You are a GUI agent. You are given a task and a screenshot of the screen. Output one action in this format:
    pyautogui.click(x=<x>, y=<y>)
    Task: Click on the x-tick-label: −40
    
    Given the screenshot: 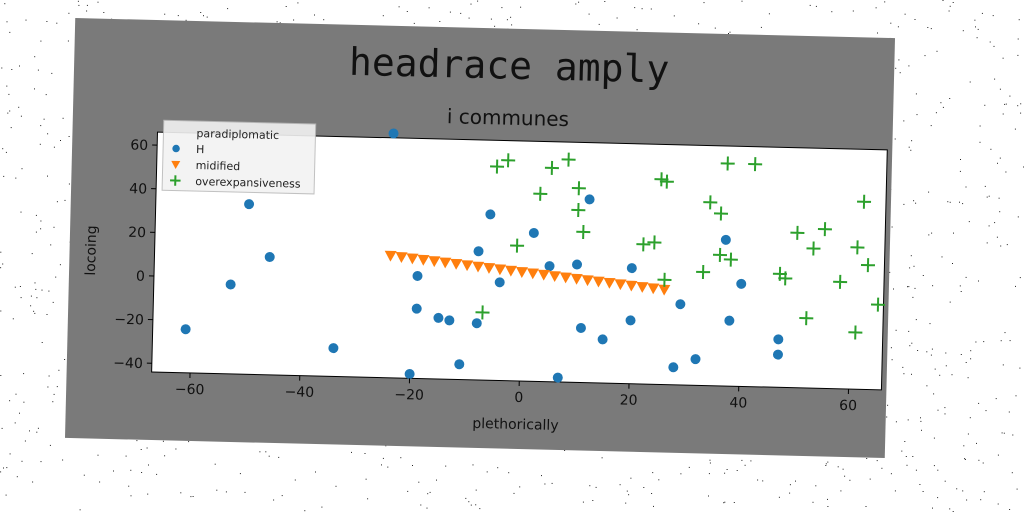 What is the action you would take?
    pyautogui.click(x=299, y=392)
    